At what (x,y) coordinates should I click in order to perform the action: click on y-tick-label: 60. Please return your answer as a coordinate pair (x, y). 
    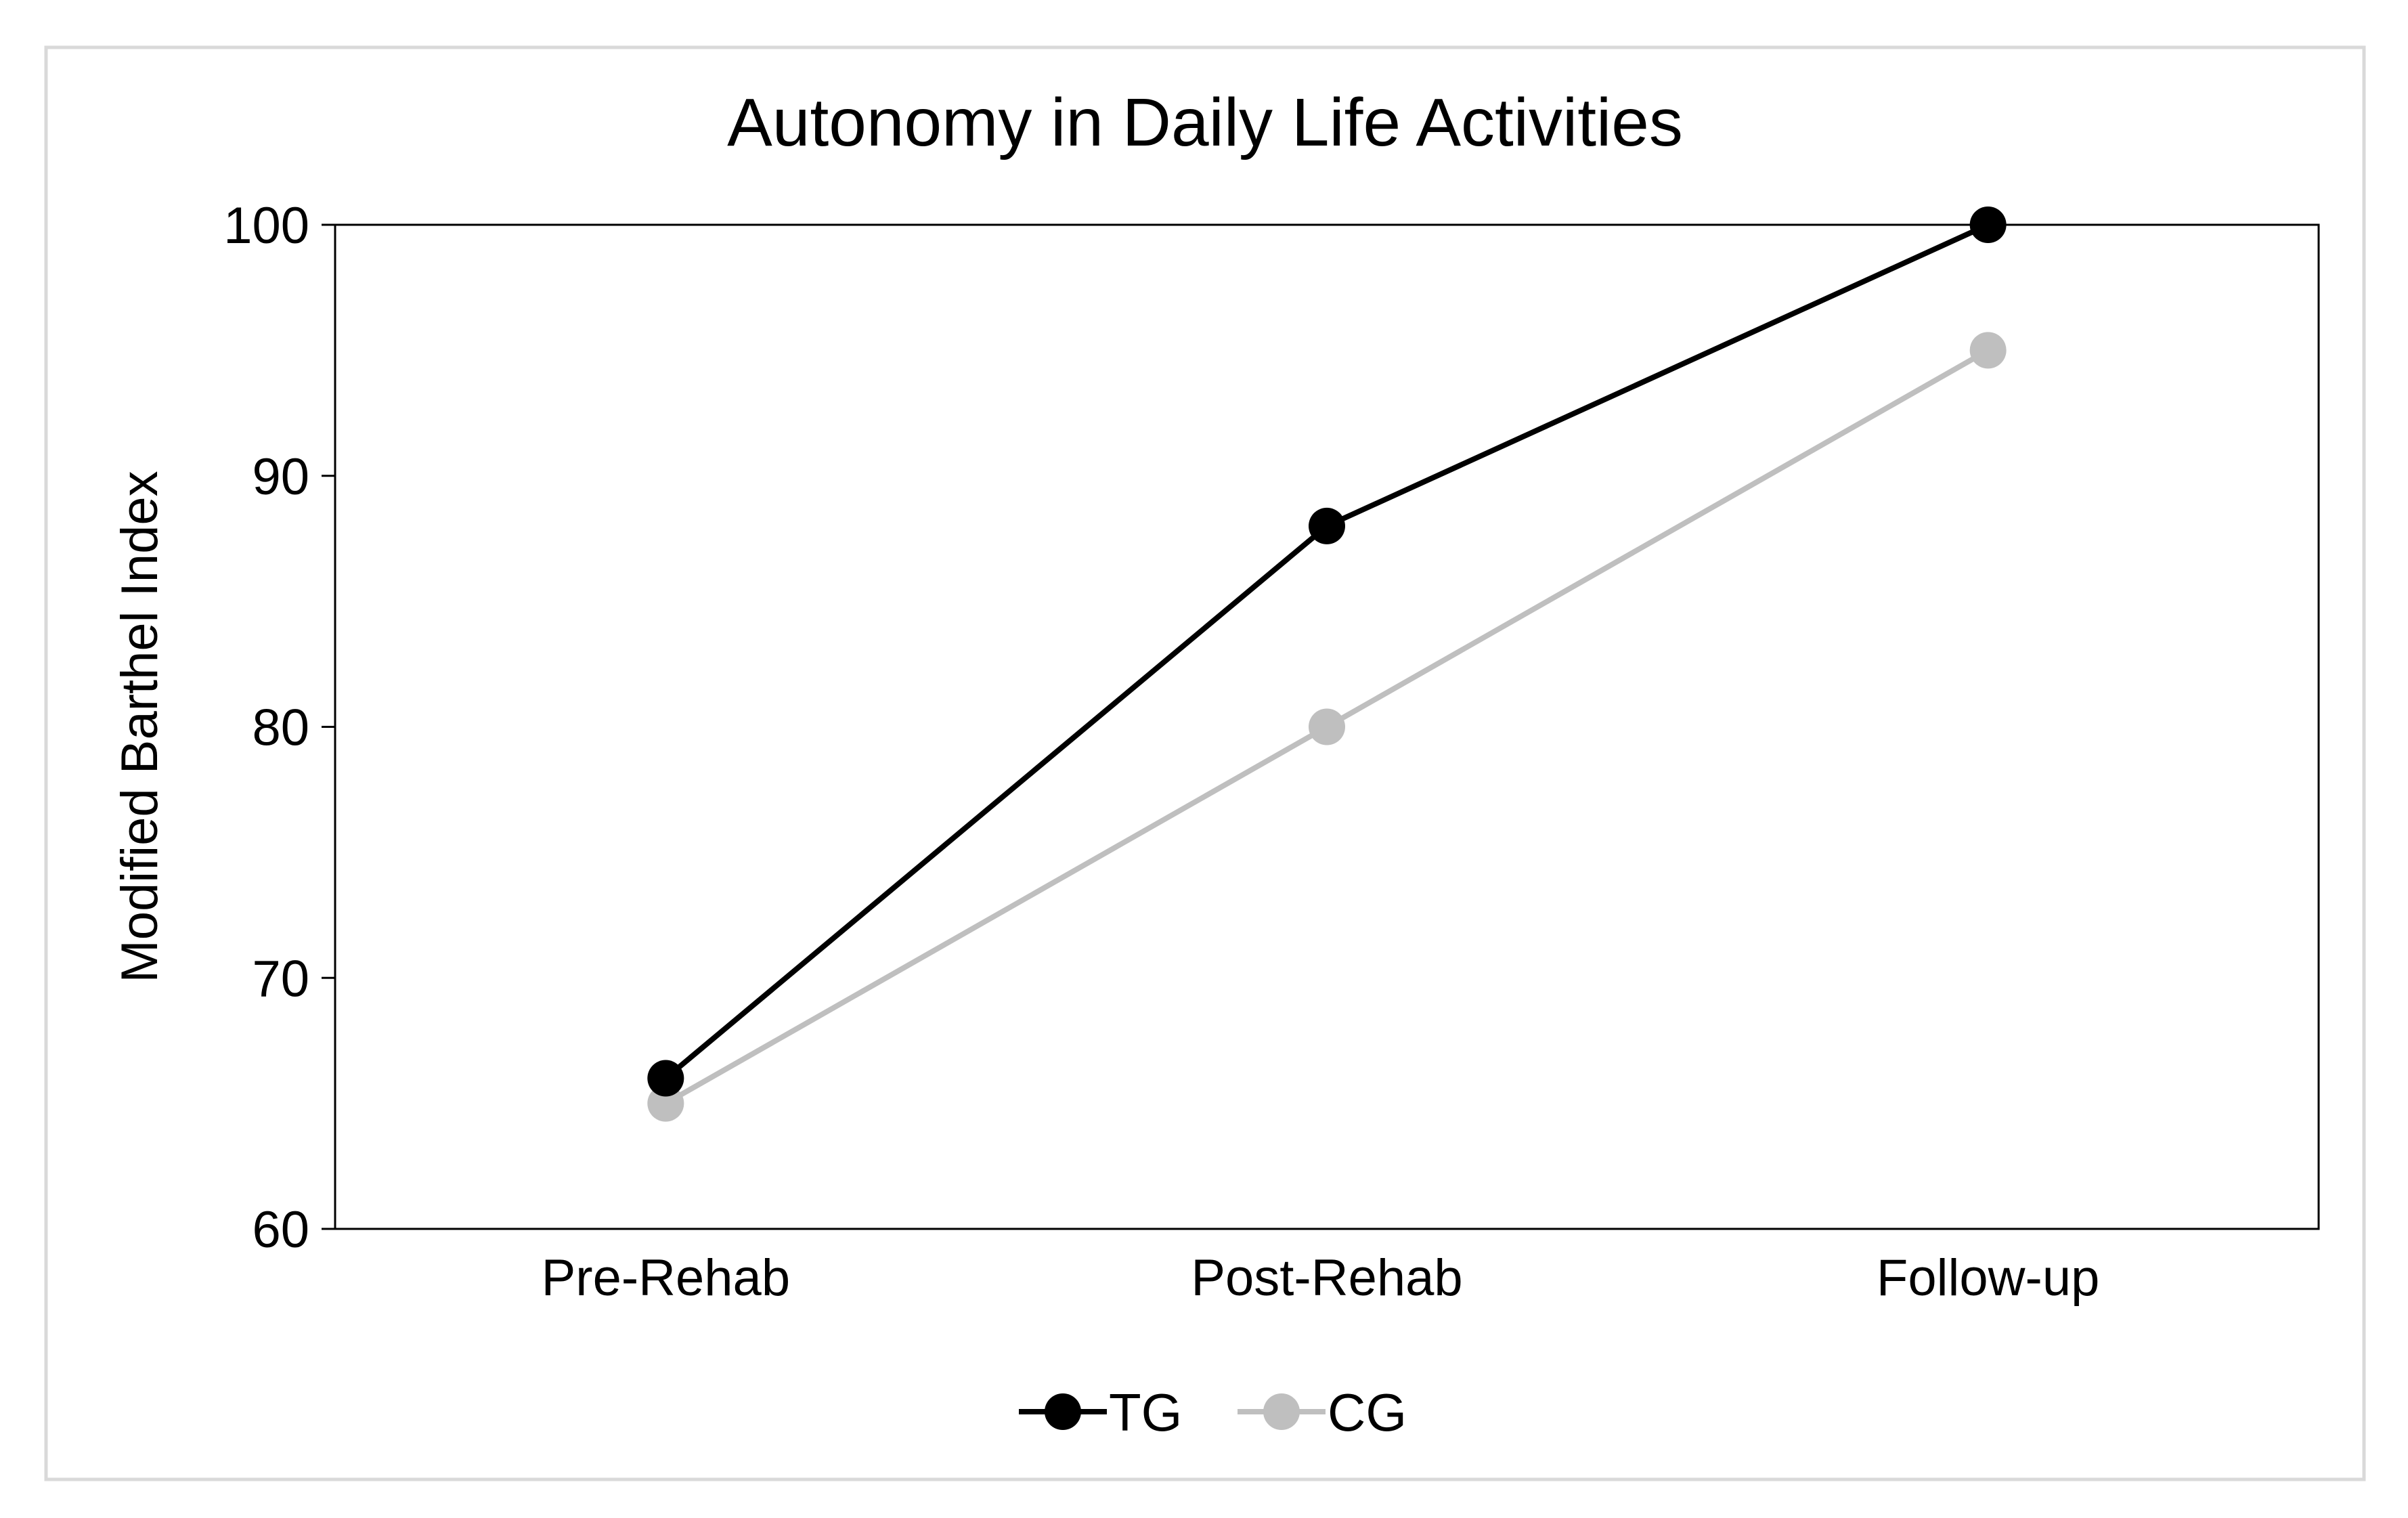
    Looking at the image, I should click on (280, 1230).